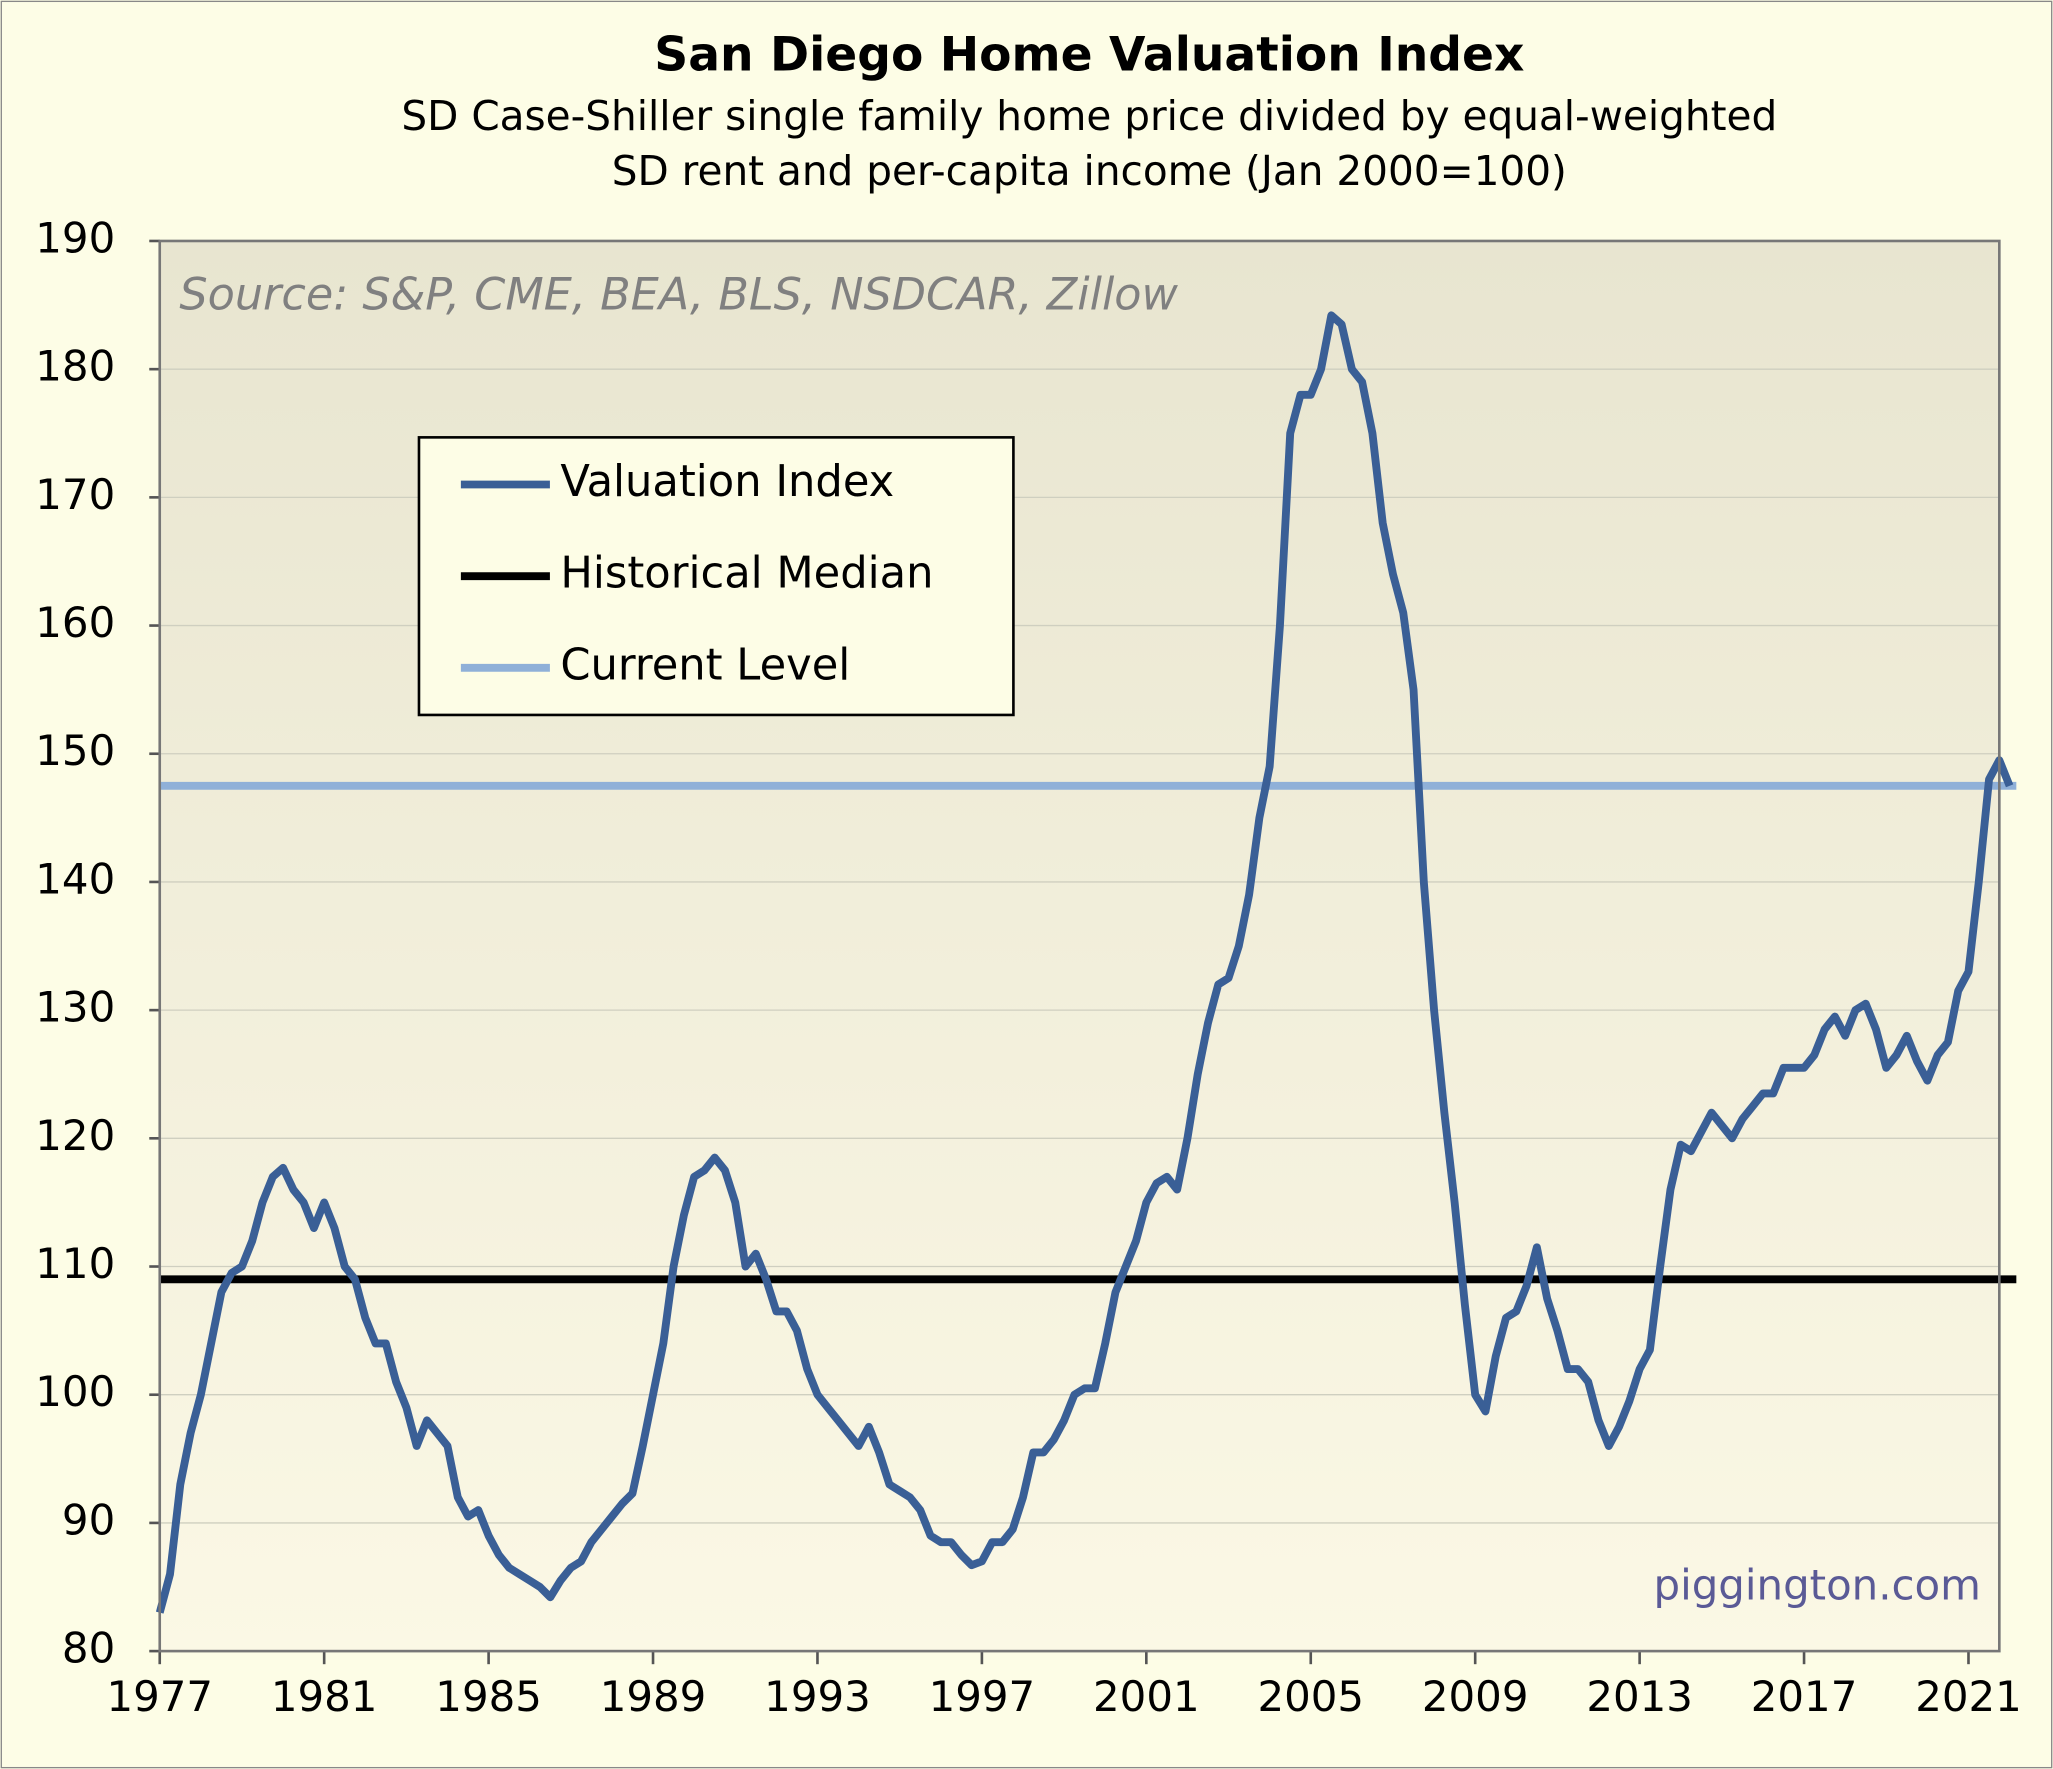  Describe the element at coordinates (982, 1696) in the screenshot. I see `x-tick-label: 1997` at that location.